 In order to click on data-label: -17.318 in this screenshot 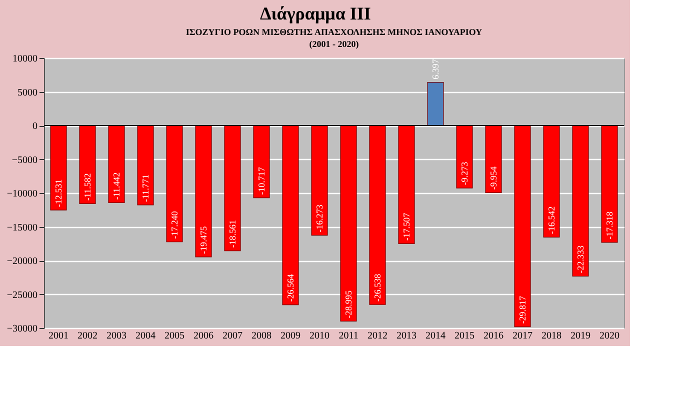, I will do `click(609, 225)`.